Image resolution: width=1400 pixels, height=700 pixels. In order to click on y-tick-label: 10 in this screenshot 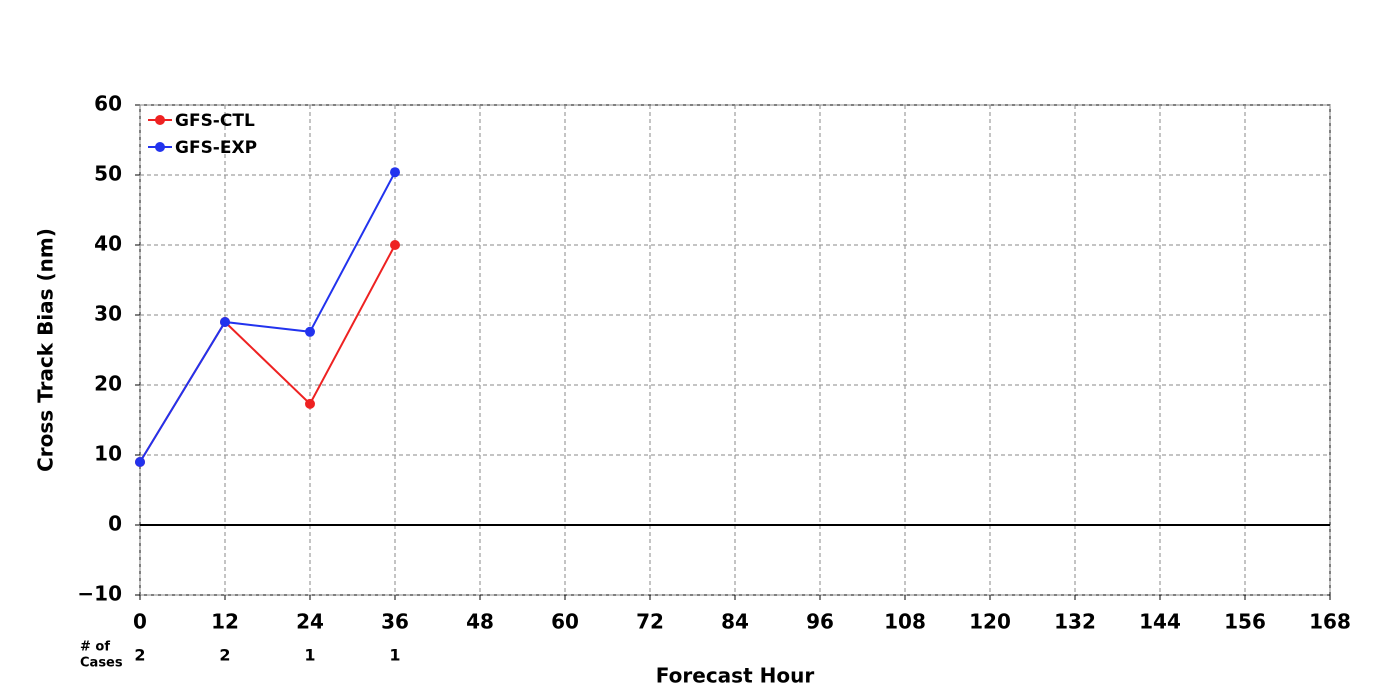, I will do `click(108, 454)`.